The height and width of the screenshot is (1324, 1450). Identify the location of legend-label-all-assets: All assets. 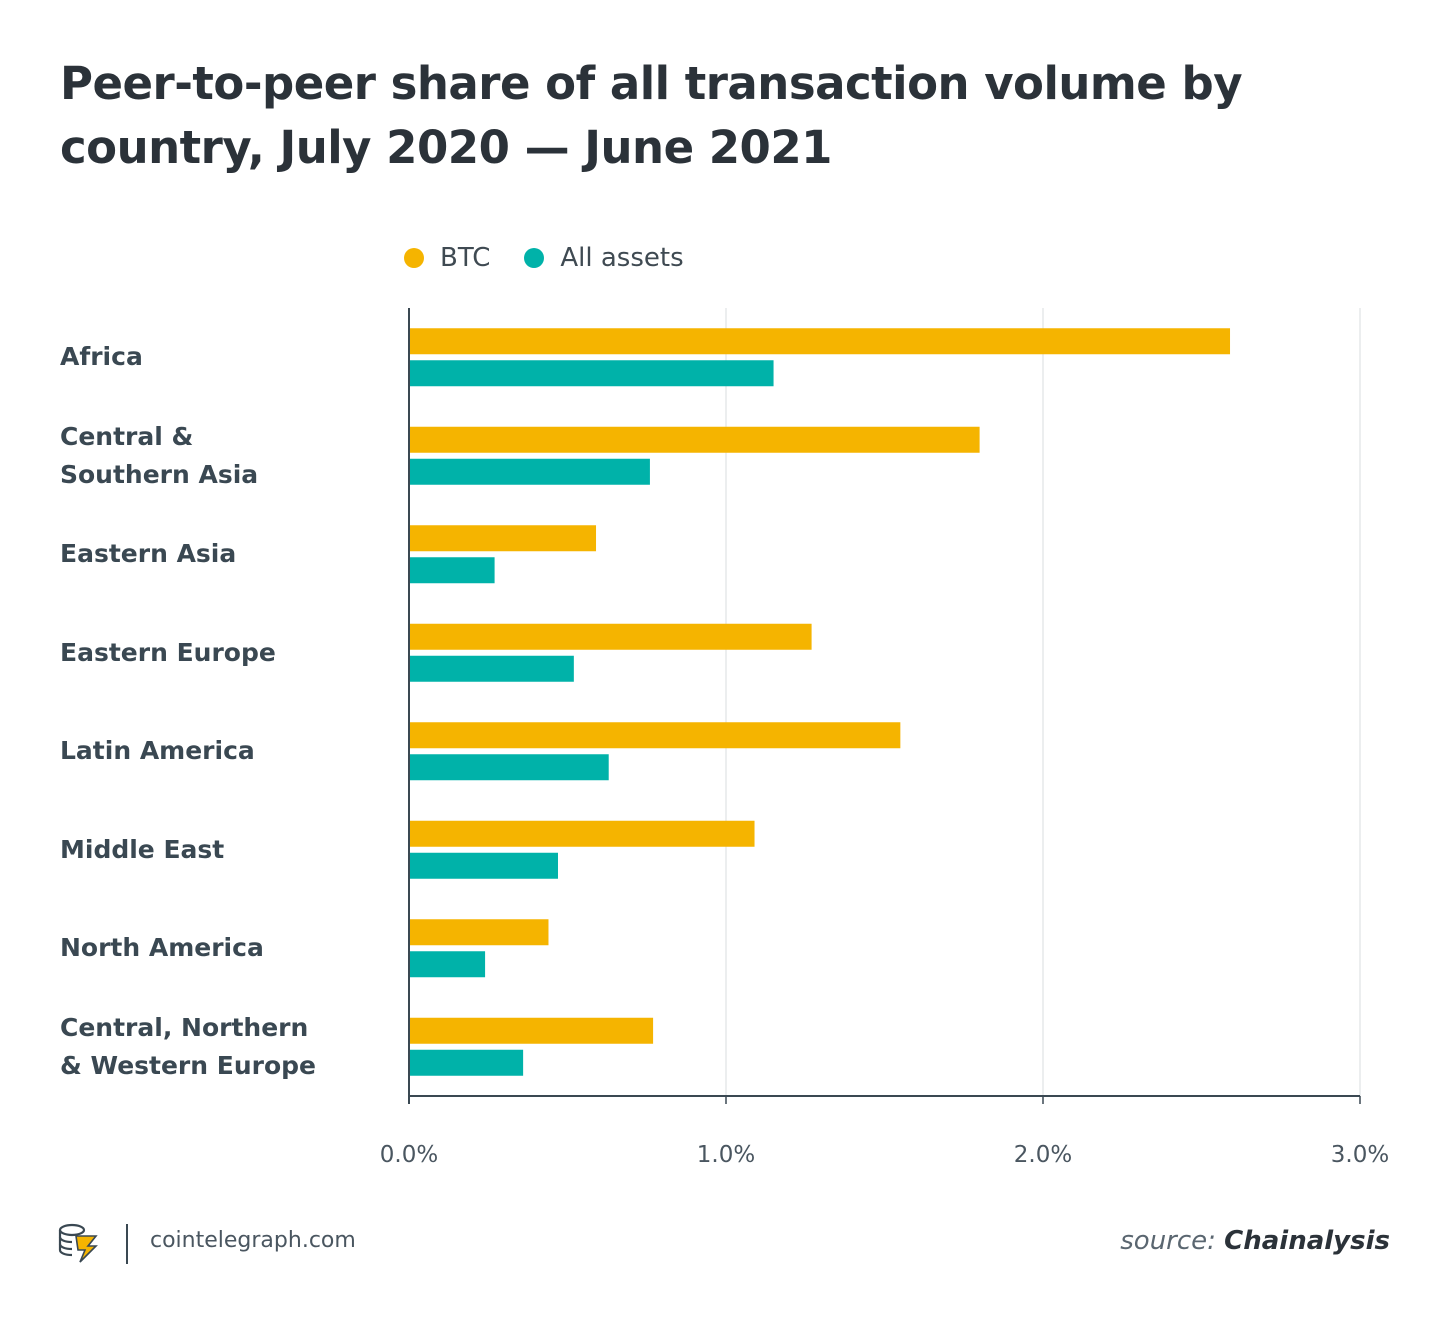
(622, 258).